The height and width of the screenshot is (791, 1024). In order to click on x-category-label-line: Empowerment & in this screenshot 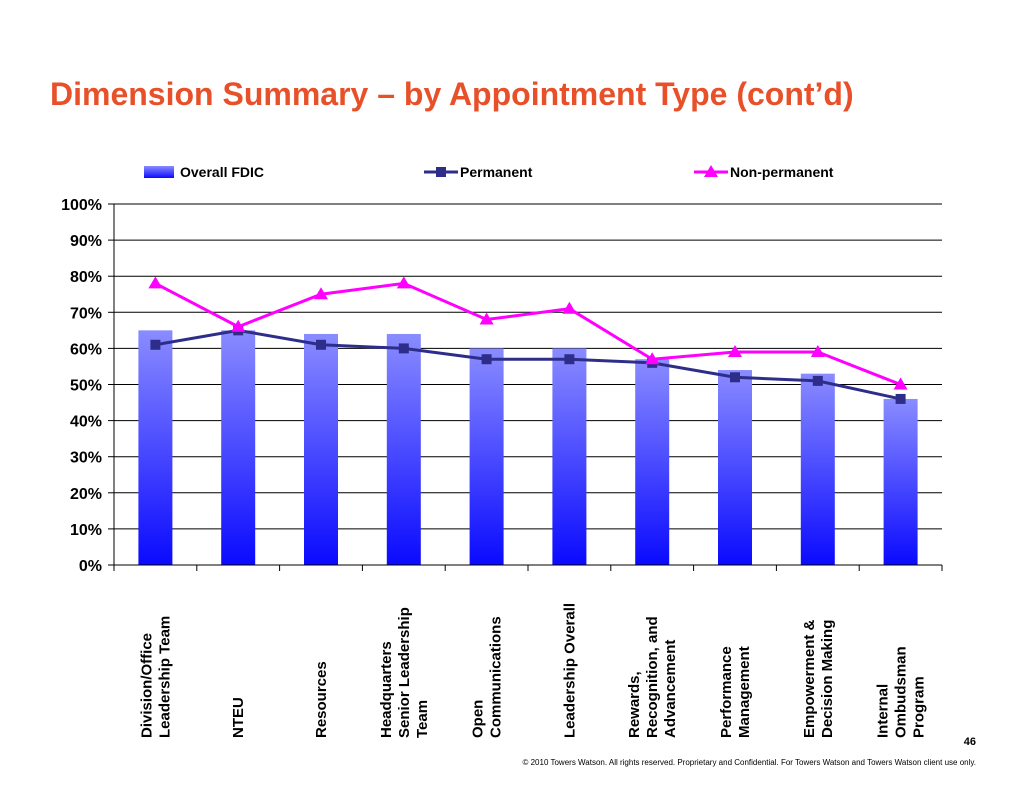, I will do `click(809, 678)`.